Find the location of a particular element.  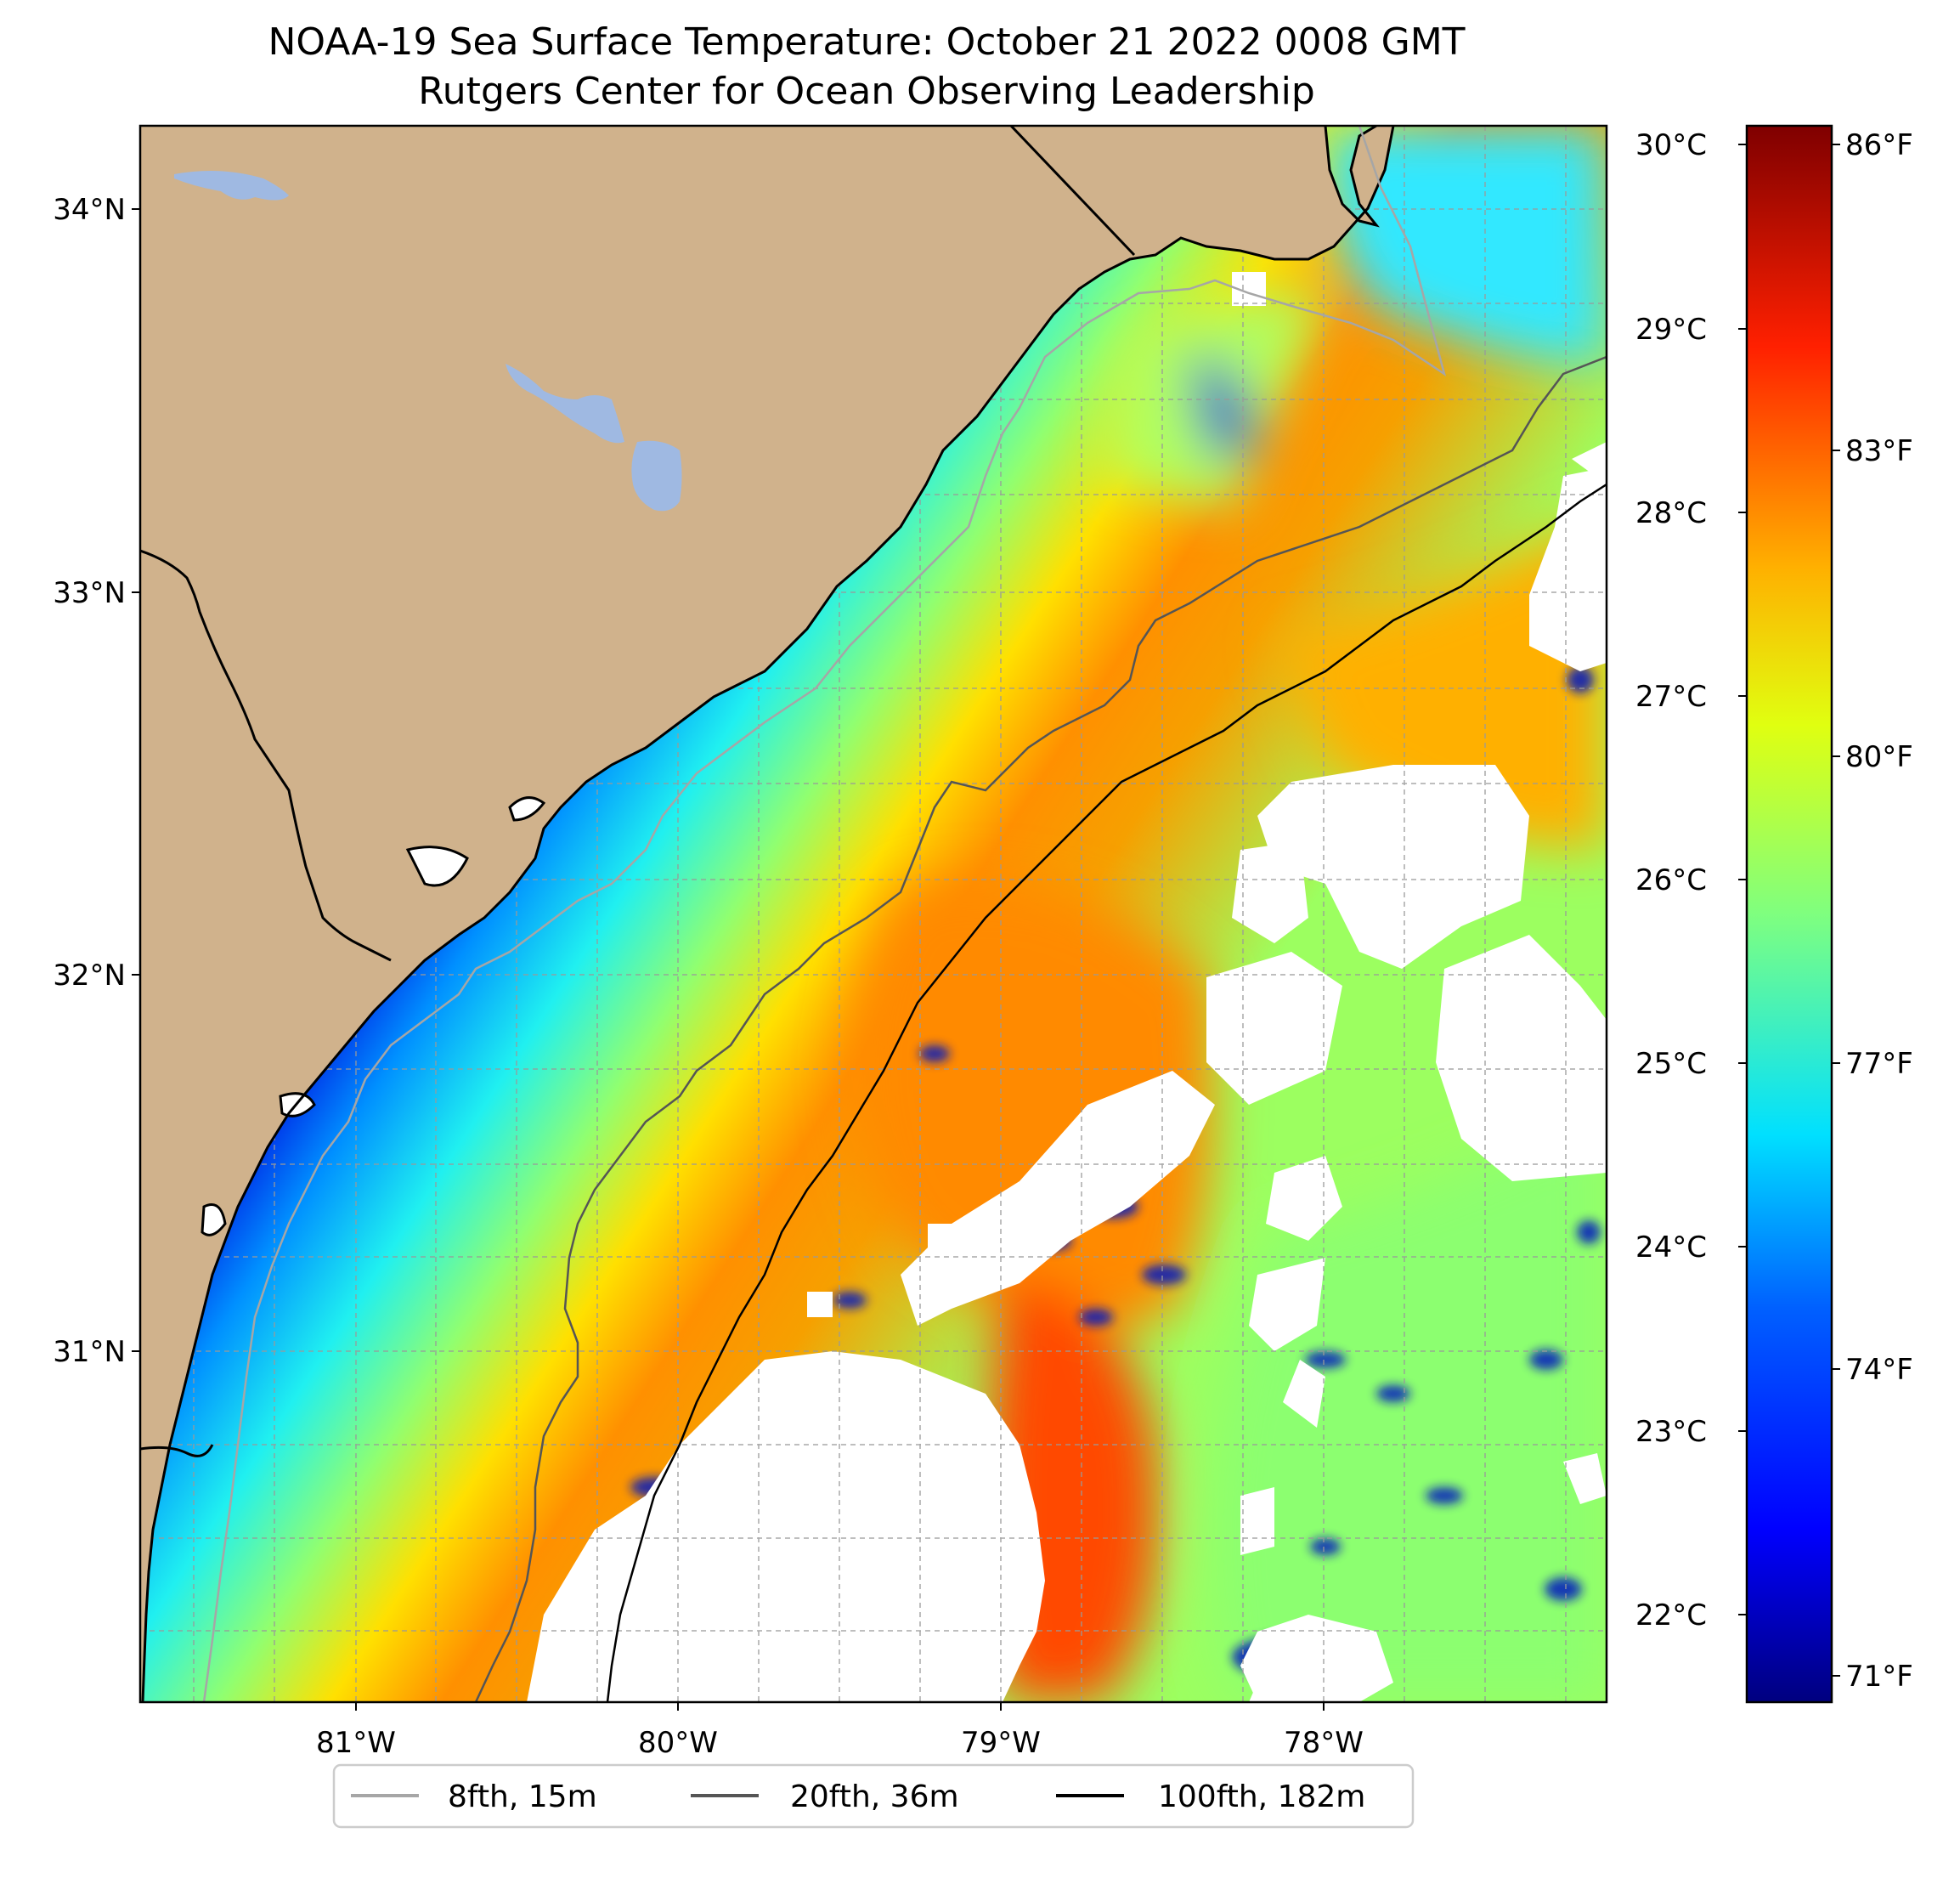

fahrenheit-label-74: 74°F is located at coordinates (1879, 1370).